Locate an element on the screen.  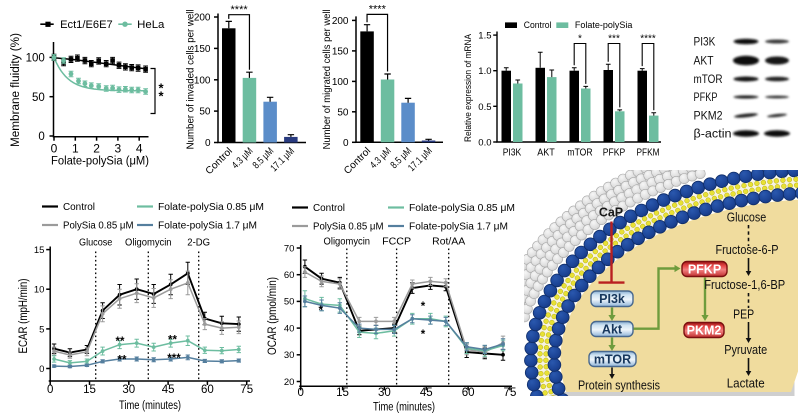
svg-text: 1.0 is located at coordinates (484, 71).